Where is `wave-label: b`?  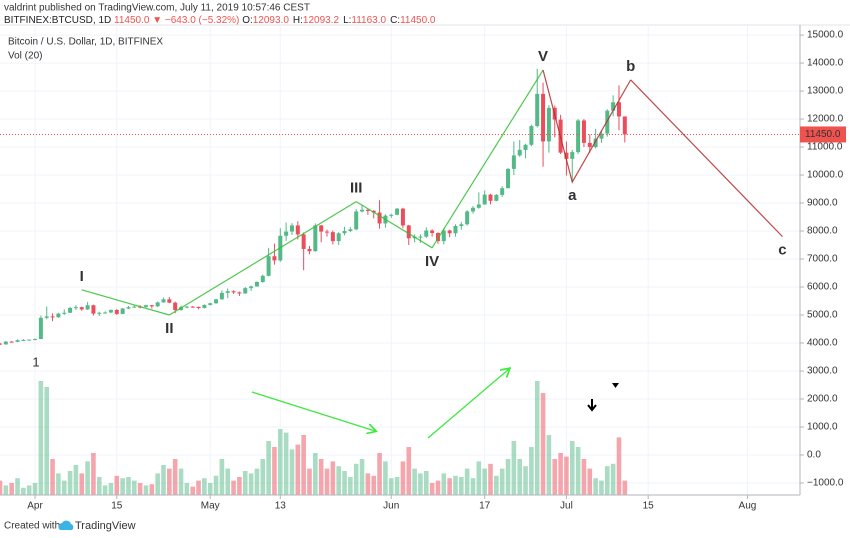
wave-label: b is located at coordinates (630, 66).